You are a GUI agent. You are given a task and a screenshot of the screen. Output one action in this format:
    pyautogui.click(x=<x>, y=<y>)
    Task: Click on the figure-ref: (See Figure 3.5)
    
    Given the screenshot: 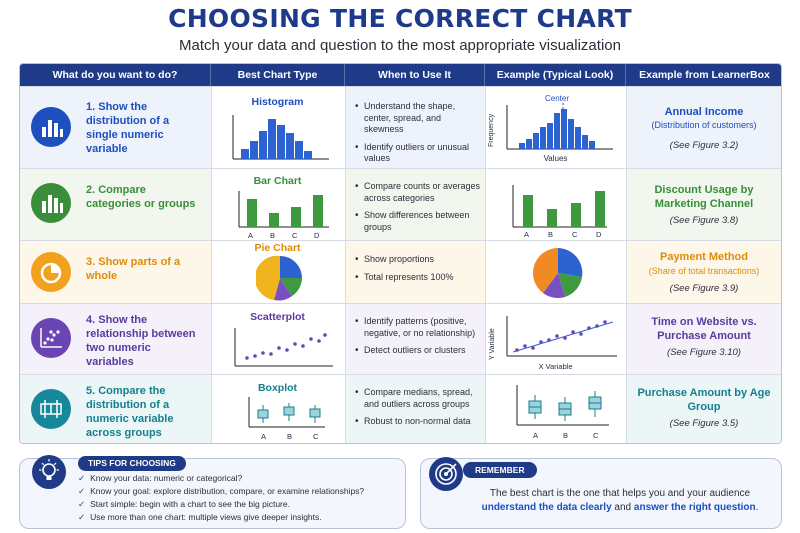 What is the action you would take?
    pyautogui.click(x=704, y=423)
    